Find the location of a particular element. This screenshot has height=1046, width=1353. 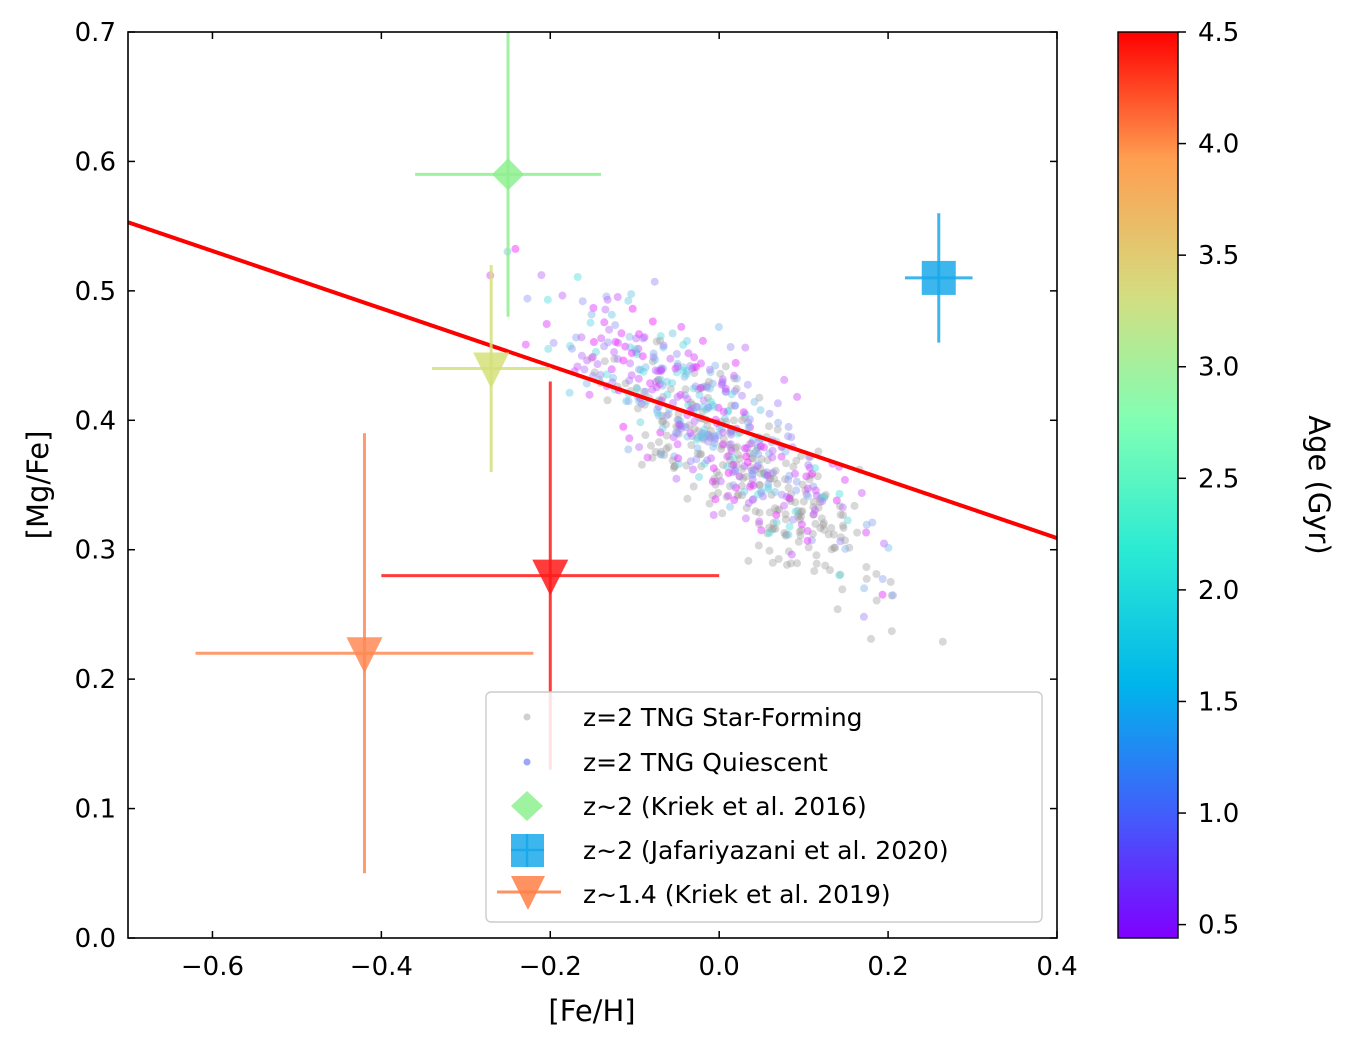

colorbar-label: Age (Gyr) is located at coordinates (1319, 485).